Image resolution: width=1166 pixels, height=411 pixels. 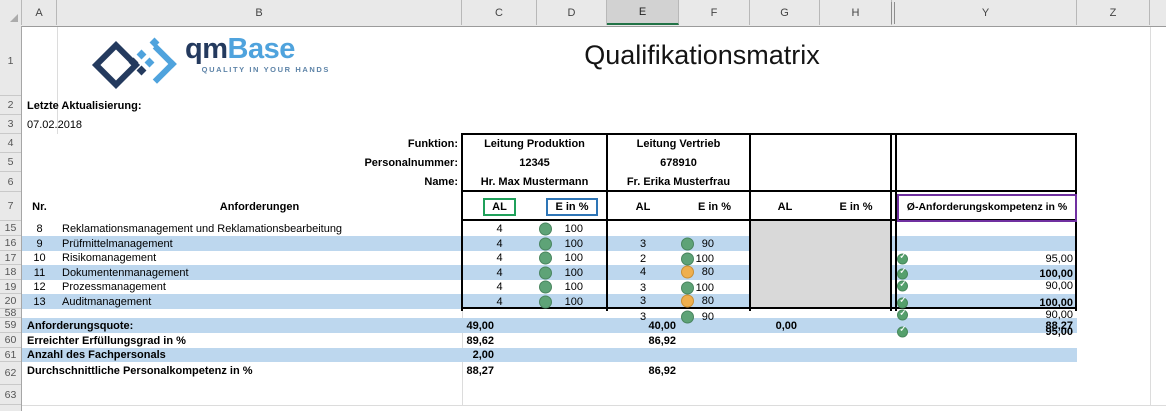 What do you see at coordinates (572, 12) in the screenshot?
I see `column-header-d: D` at bounding box center [572, 12].